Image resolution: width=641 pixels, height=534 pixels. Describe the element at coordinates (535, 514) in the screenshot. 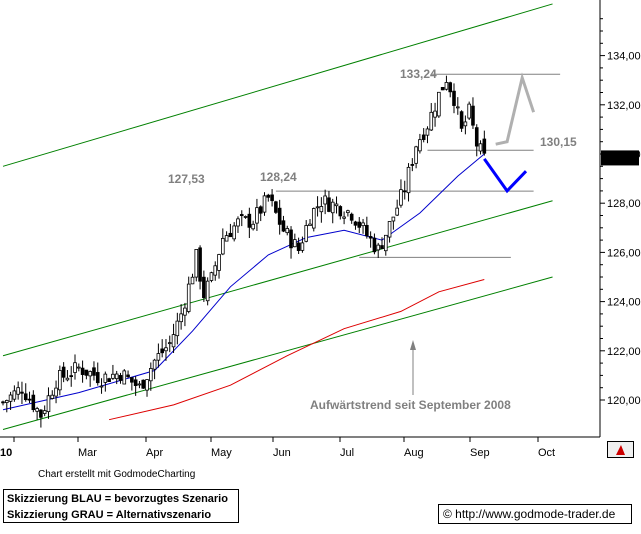

I see `source-url: © http://www.godmode-trader.de` at that location.